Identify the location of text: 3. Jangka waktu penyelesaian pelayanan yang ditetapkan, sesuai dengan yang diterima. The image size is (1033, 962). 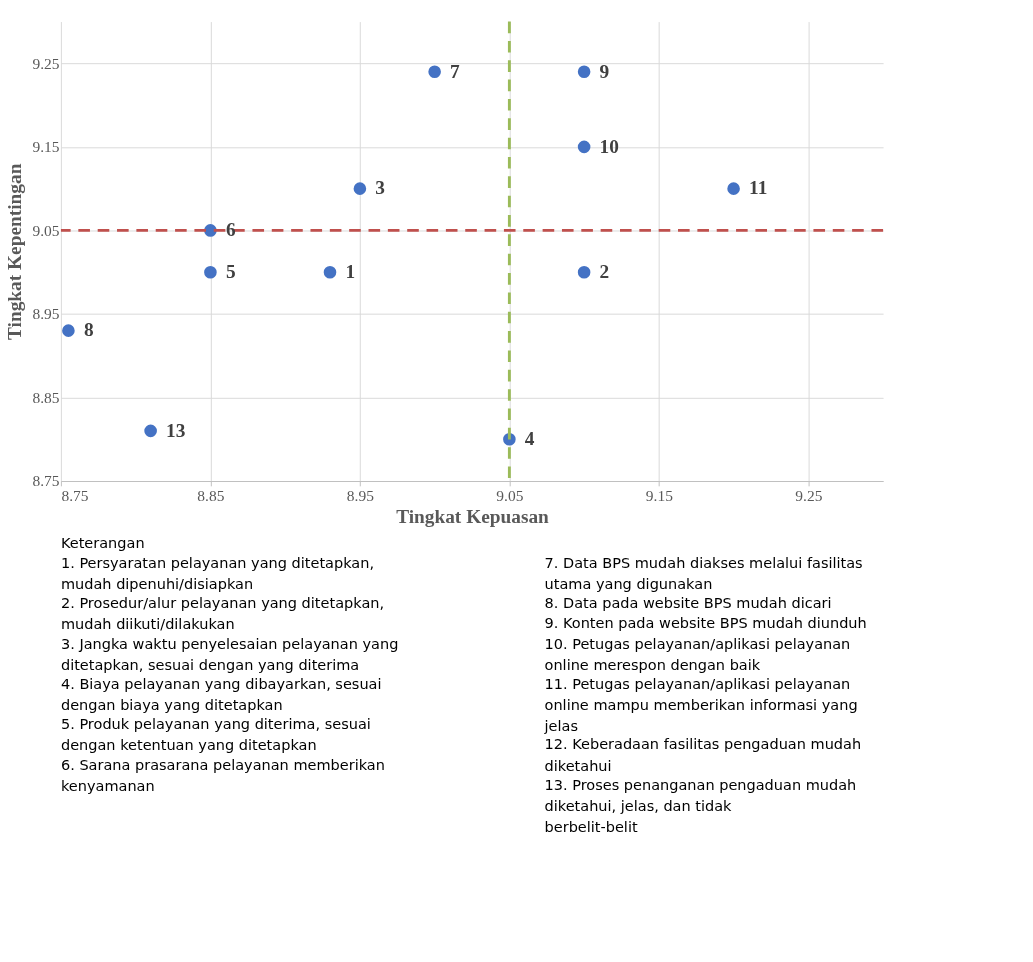
(229, 654).